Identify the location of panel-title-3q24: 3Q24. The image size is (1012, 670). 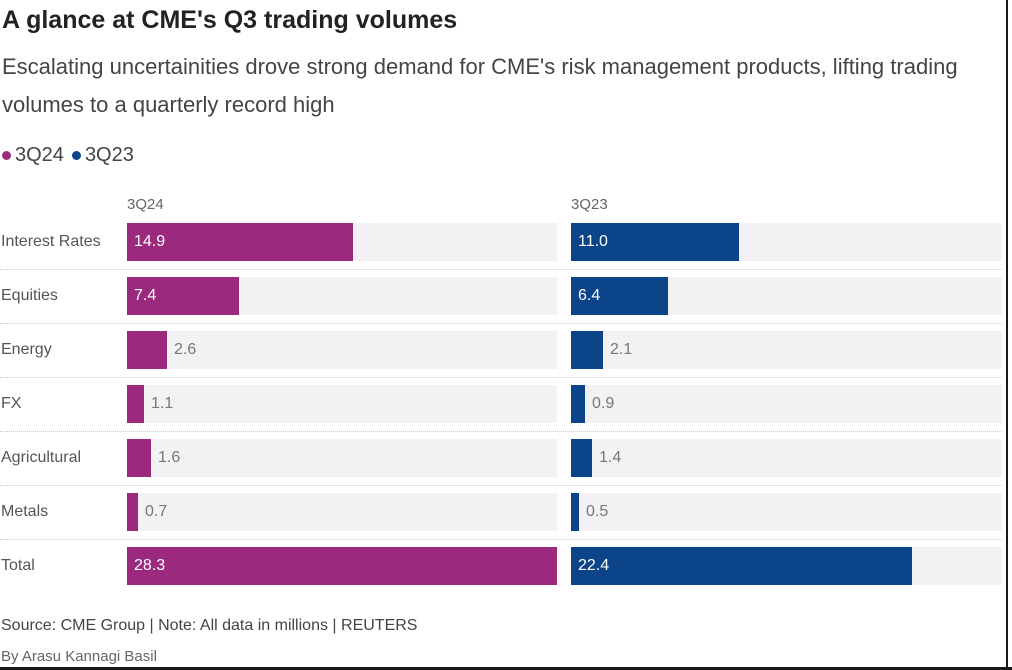
(145, 204).